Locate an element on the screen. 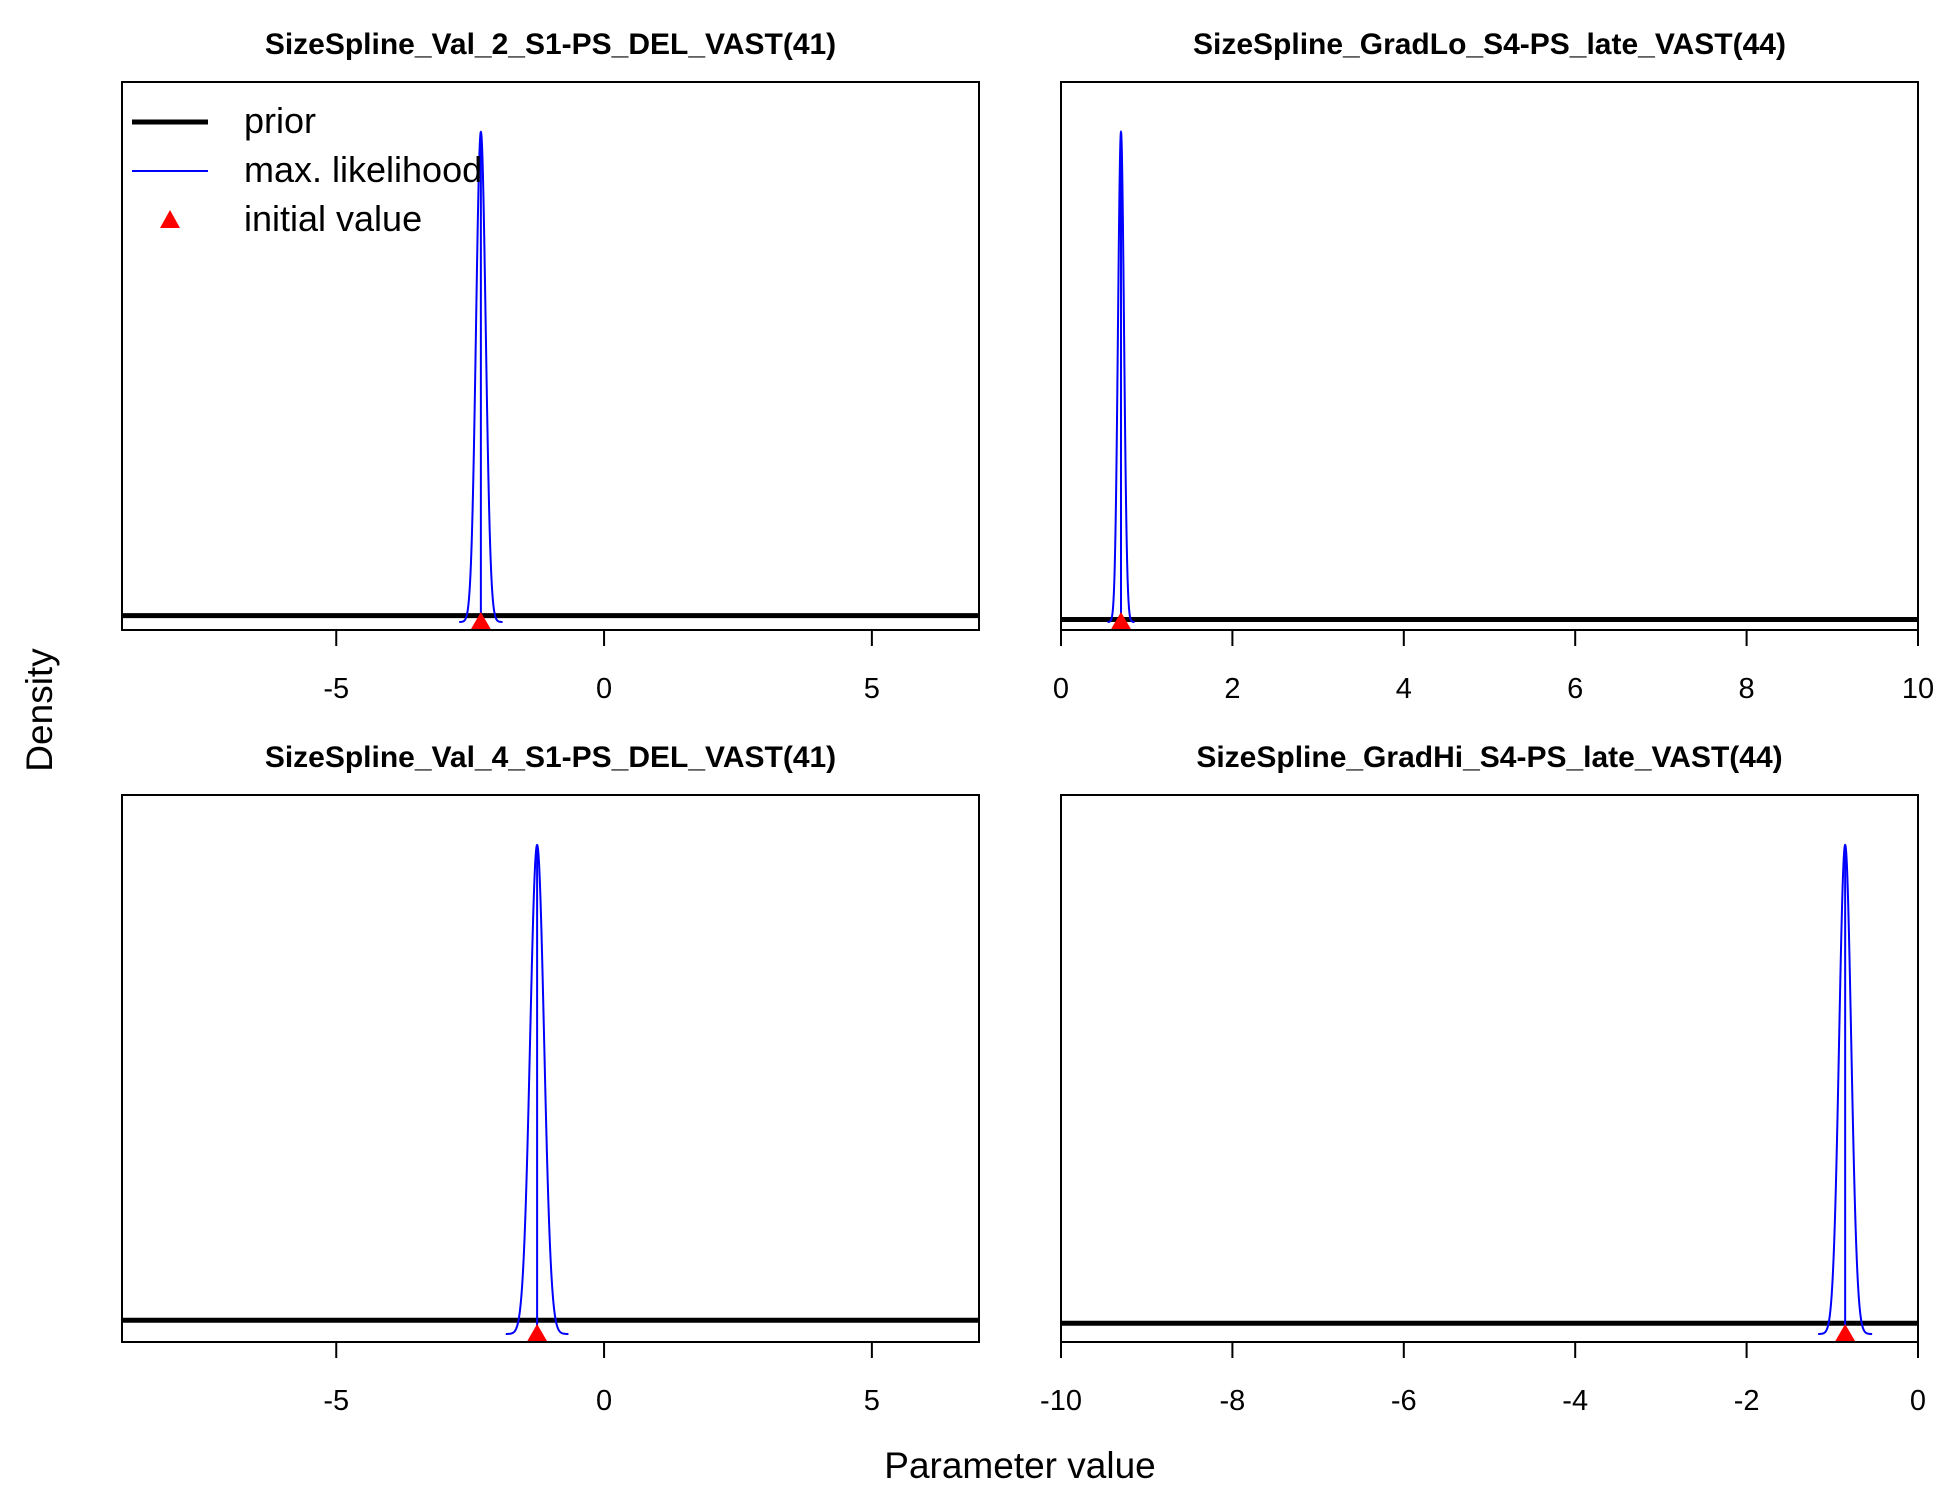 The height and width of the screenshot is (1500, 1950). legend-label: initial value is located at coordinates (333, 218).